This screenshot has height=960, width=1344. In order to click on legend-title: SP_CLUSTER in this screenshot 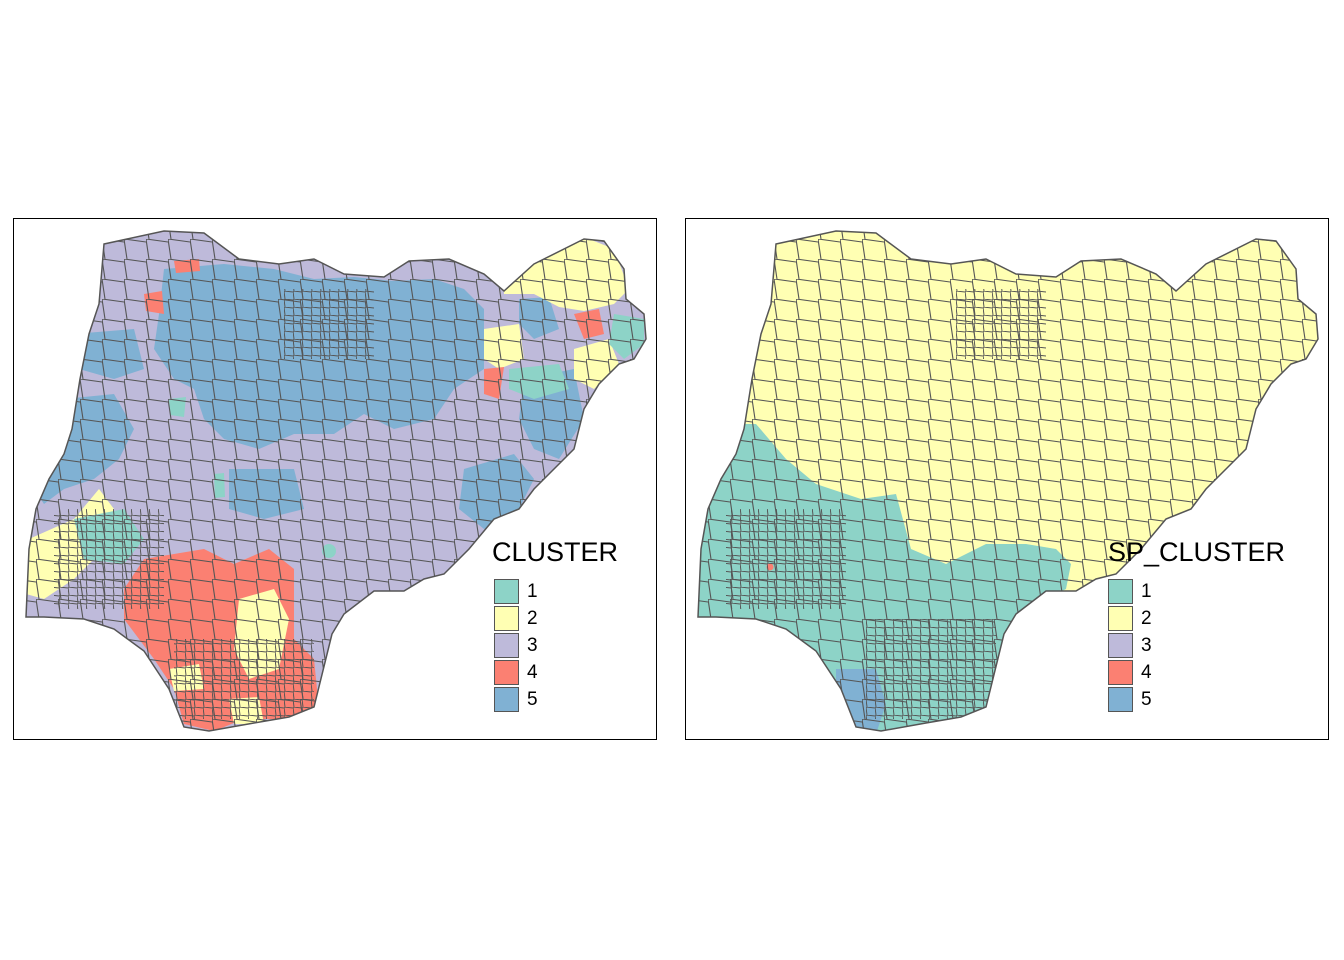, I will do `click(1197, 552)`.